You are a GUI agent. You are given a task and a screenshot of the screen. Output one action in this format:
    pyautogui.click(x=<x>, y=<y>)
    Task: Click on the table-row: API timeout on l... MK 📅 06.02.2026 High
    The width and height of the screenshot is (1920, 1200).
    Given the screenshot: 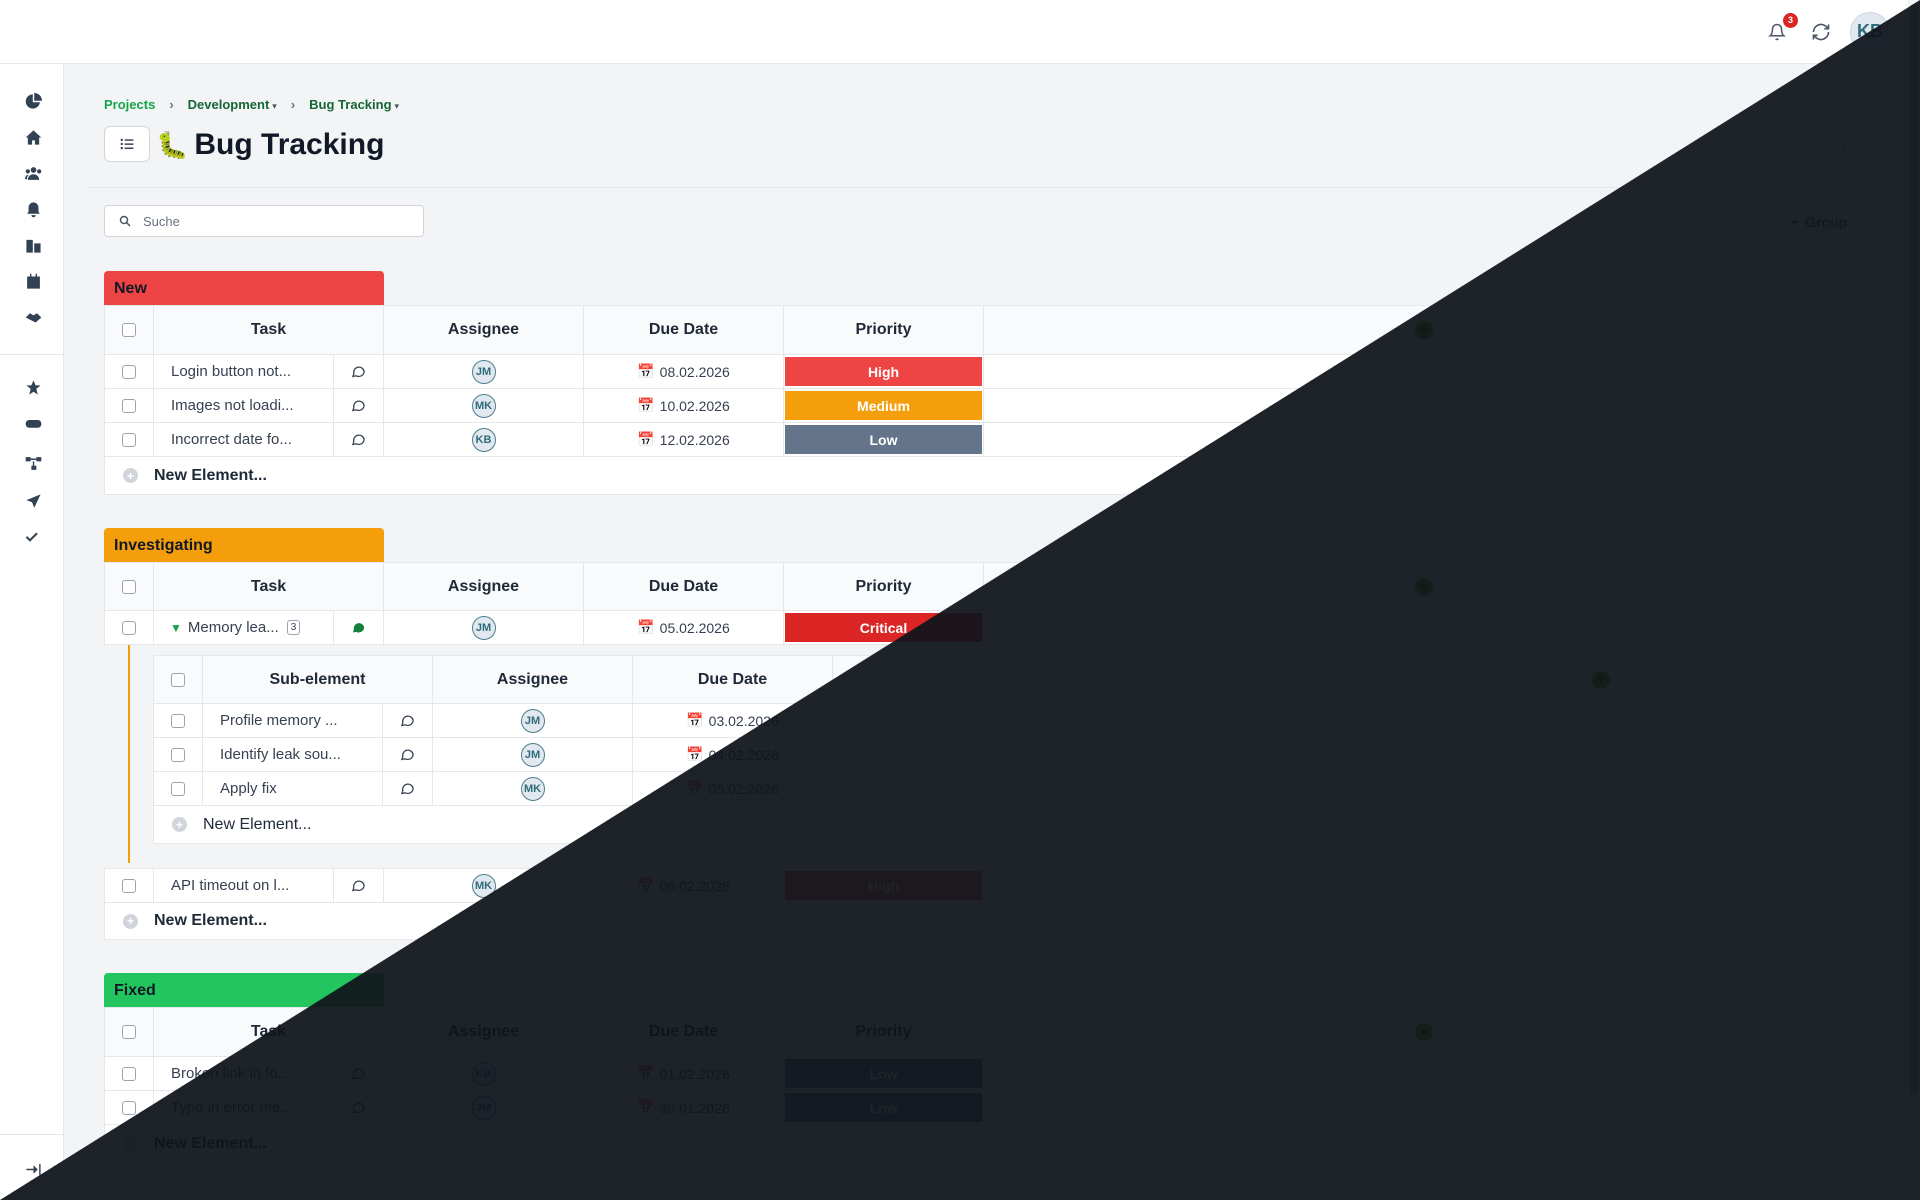 What is the action you would take?
    pyautogui.click(x=984, y=886)
    